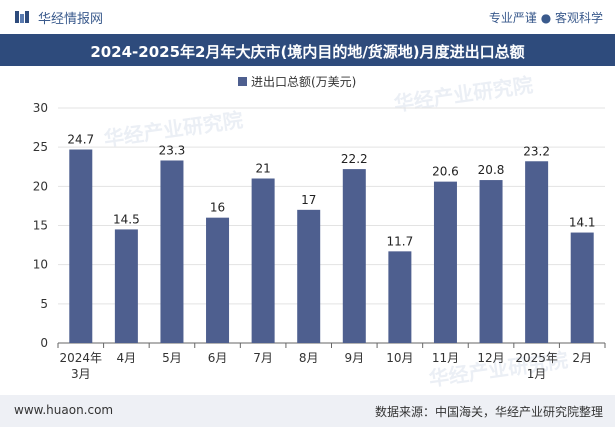  I want to click on data-label: 11.7, so click(400, 241).